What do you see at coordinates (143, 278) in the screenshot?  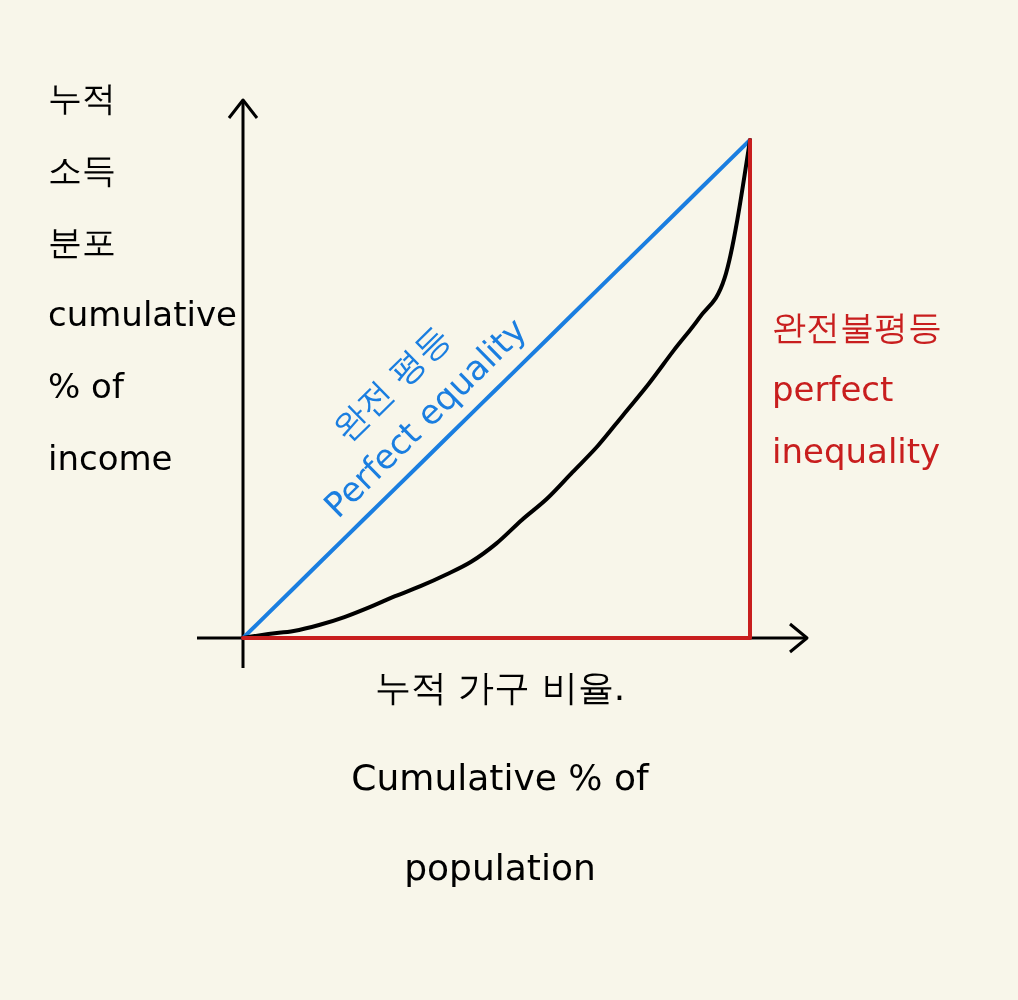 I see `y-axis-title: 누적 소득 분포 cumulative % of income` at bounding box center [143, 278].